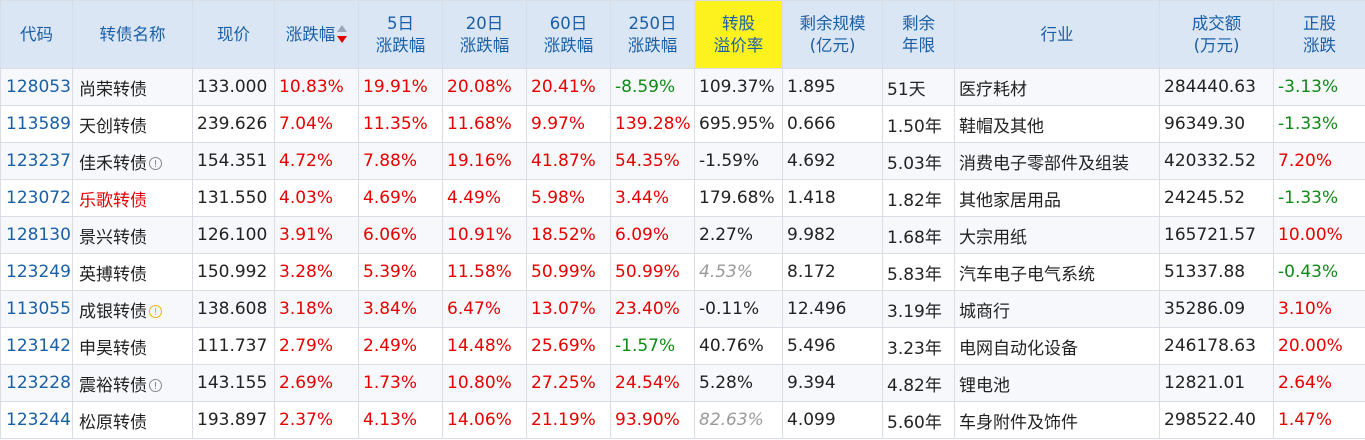 The image size is (1365, 440). What do you see at coordinates (310, 34) in the screenshot?
I see `header-change-label: 涨跌幅` at bounding box center [310, 34].